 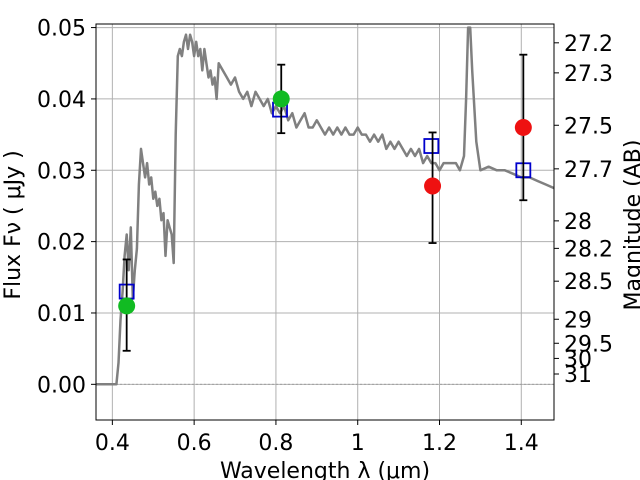 What do you see at coordinates (521, 443) in the screenshot?
I see `x-tick-label: 1.4` at bounding box center [521, 443].